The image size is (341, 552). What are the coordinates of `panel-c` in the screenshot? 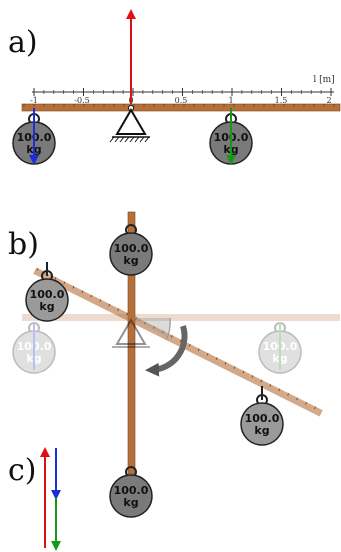 It's located at (50, 499).